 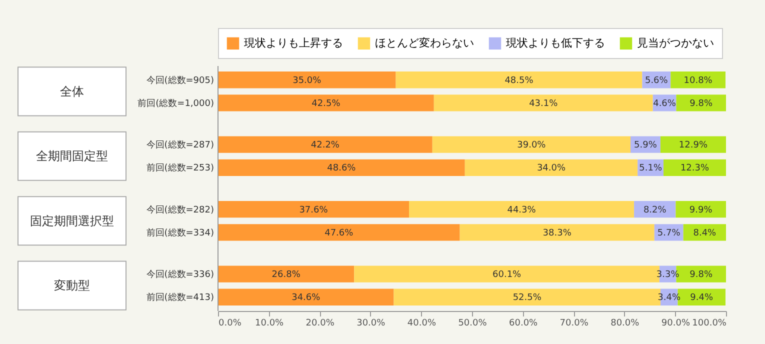 What do you see at coordinates (669, 233) in the screenshot?
I see `data-label: 5.7%` at bounding box center [669, 233].